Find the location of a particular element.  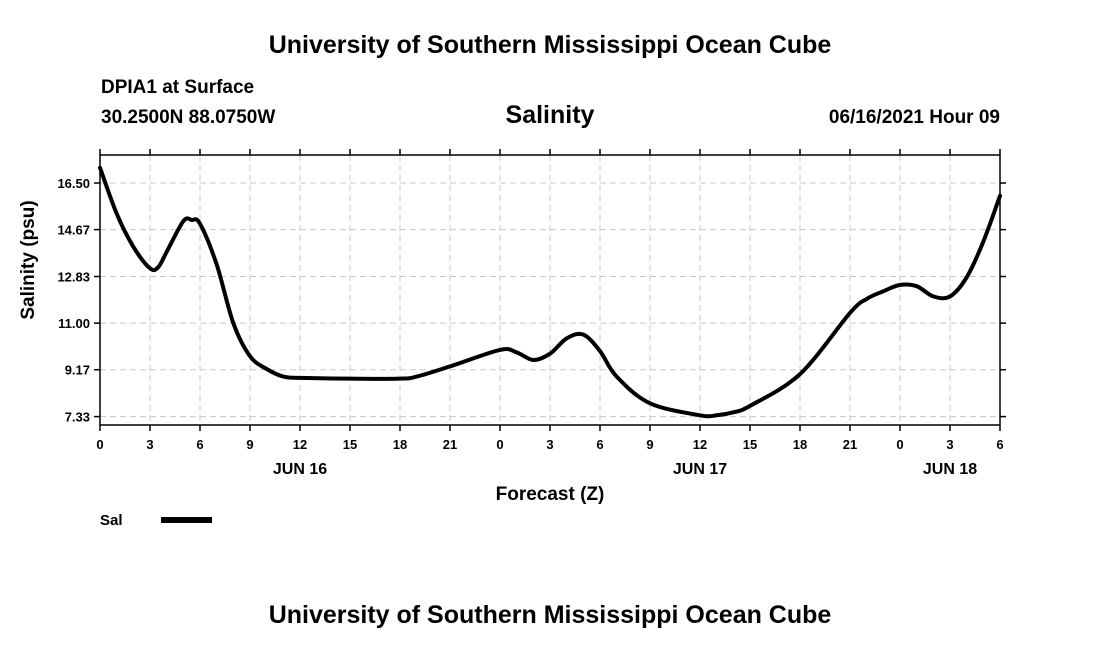

variable-title: Salinity is located at coordinates (550, 115).